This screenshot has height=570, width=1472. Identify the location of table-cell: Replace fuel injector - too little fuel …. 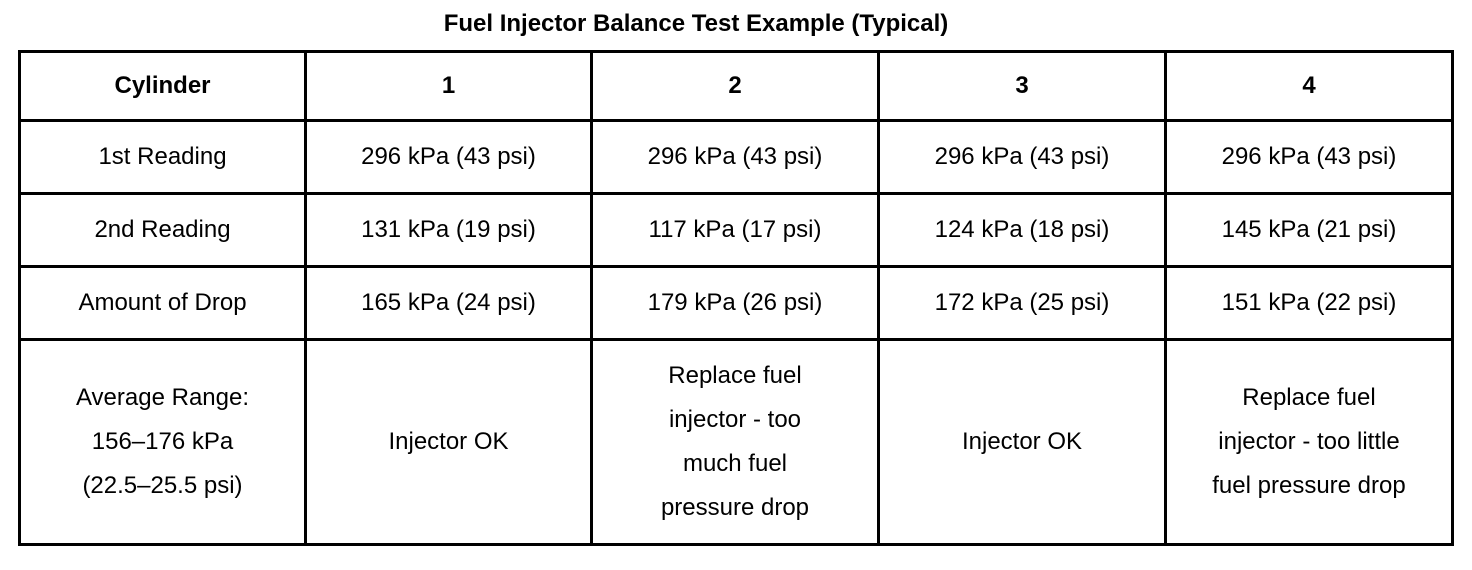
(1309, 442).